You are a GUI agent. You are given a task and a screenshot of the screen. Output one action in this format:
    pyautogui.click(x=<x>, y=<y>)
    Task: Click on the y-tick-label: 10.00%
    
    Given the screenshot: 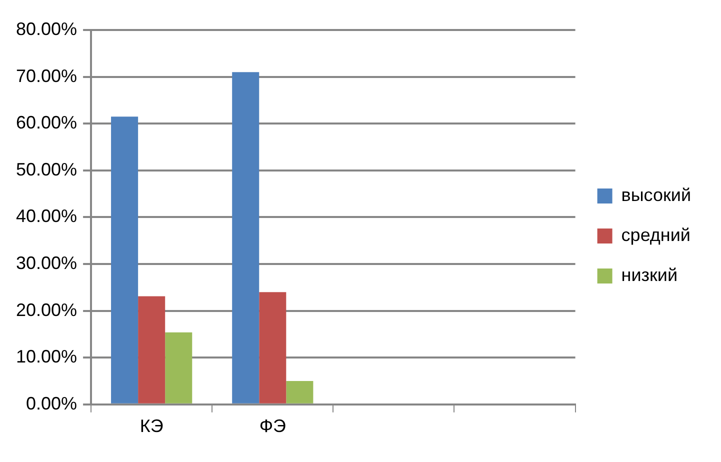 What is the action you would take?
    pyautogui.click(x=47, y=356)
    